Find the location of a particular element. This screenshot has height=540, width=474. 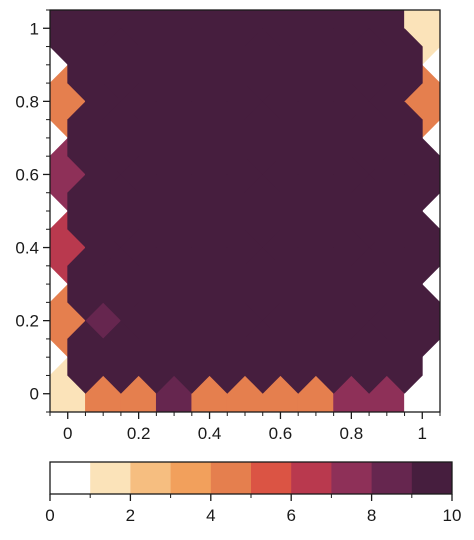

y-tick-label: 1 is located at coordinates (34, 28).